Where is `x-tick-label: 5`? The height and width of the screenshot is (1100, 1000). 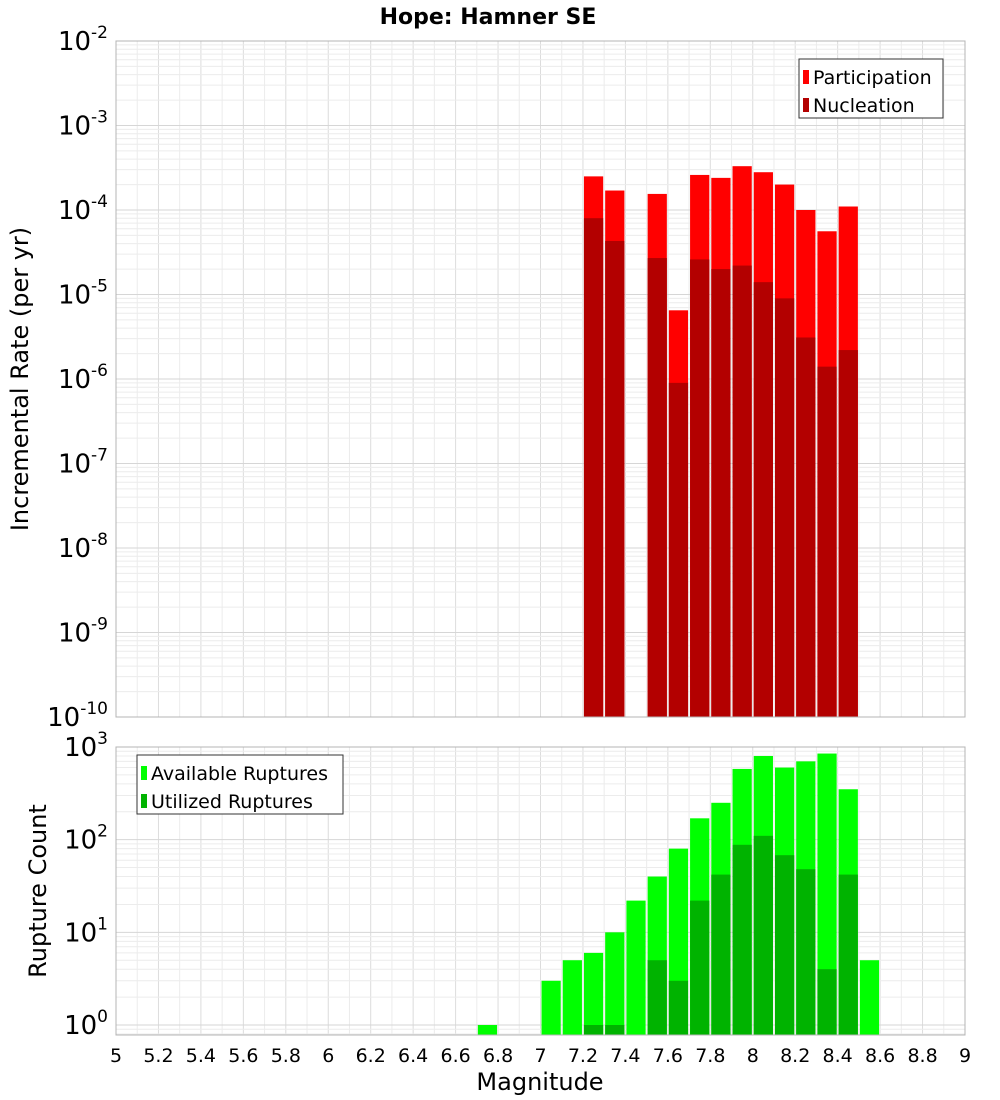 x-tick-label: 5 is located at coordinates (116, 1056).